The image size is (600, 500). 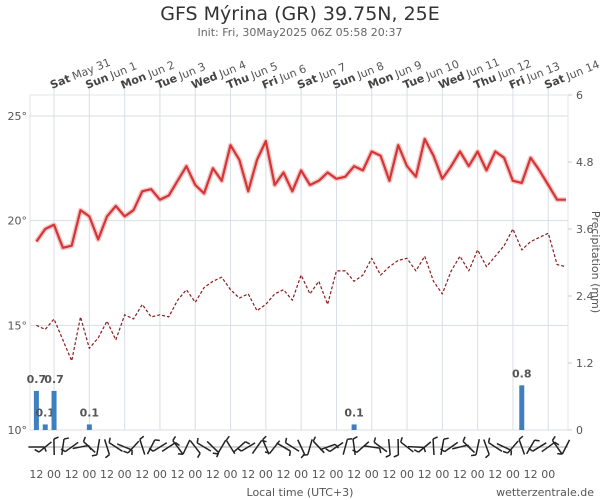 What do you see at coordinates (585, 296) in the screenshot?
I see `y2-tick-label: 2.4` at bounding box center [585, 296].